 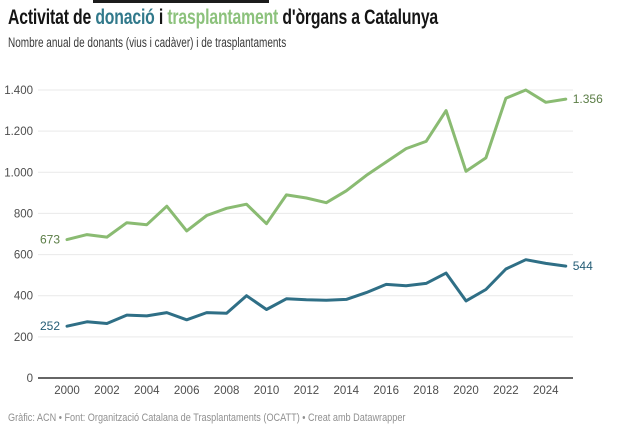 I want to click on y-axis-label: 0, so click(x=30, y=379).